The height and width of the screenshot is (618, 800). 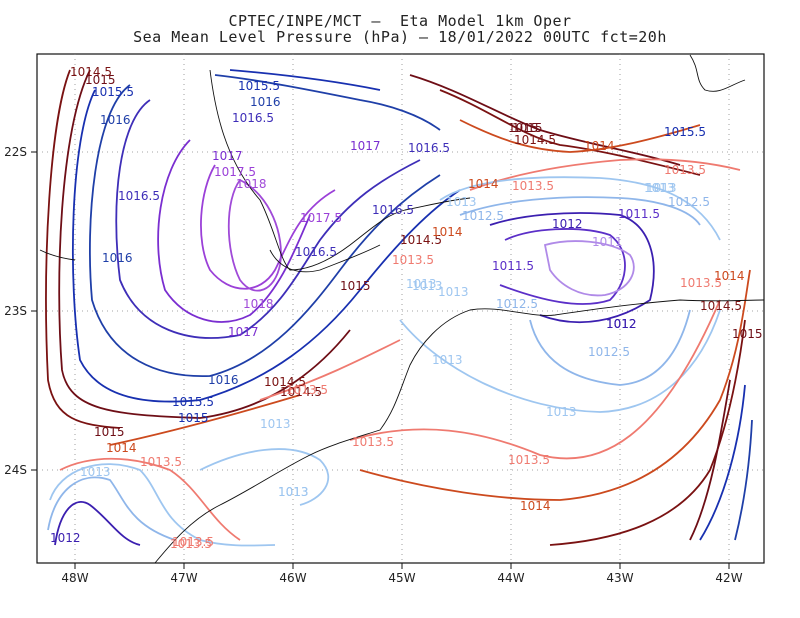 What do you see at coordinates (292, 578) in the screenshot?
I see `x-tick-label: 46W` at bounding box center [292, 578].